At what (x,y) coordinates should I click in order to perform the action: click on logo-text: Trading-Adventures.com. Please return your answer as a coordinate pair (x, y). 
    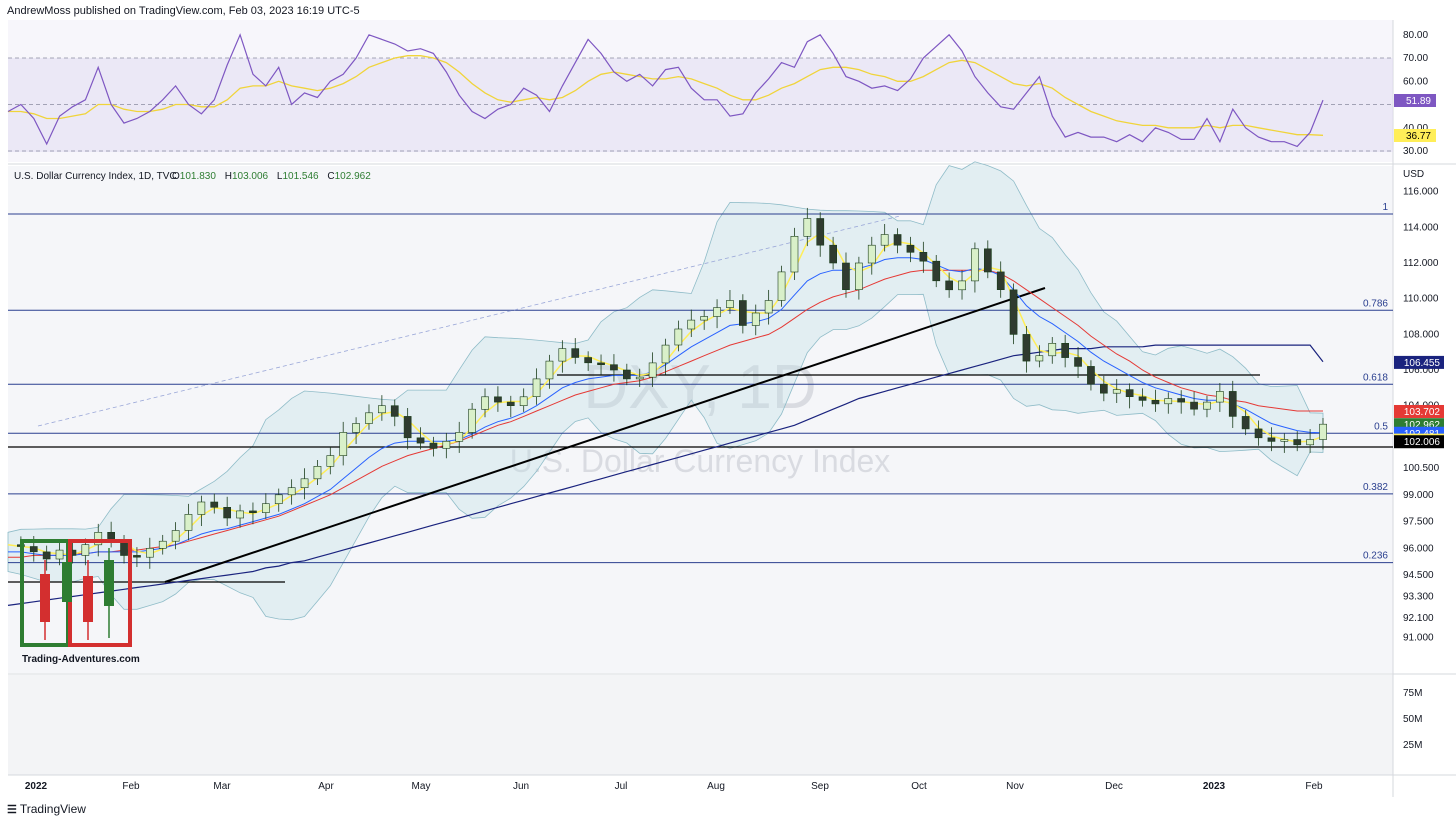
    Looking at the image, I should click on (81, 659).